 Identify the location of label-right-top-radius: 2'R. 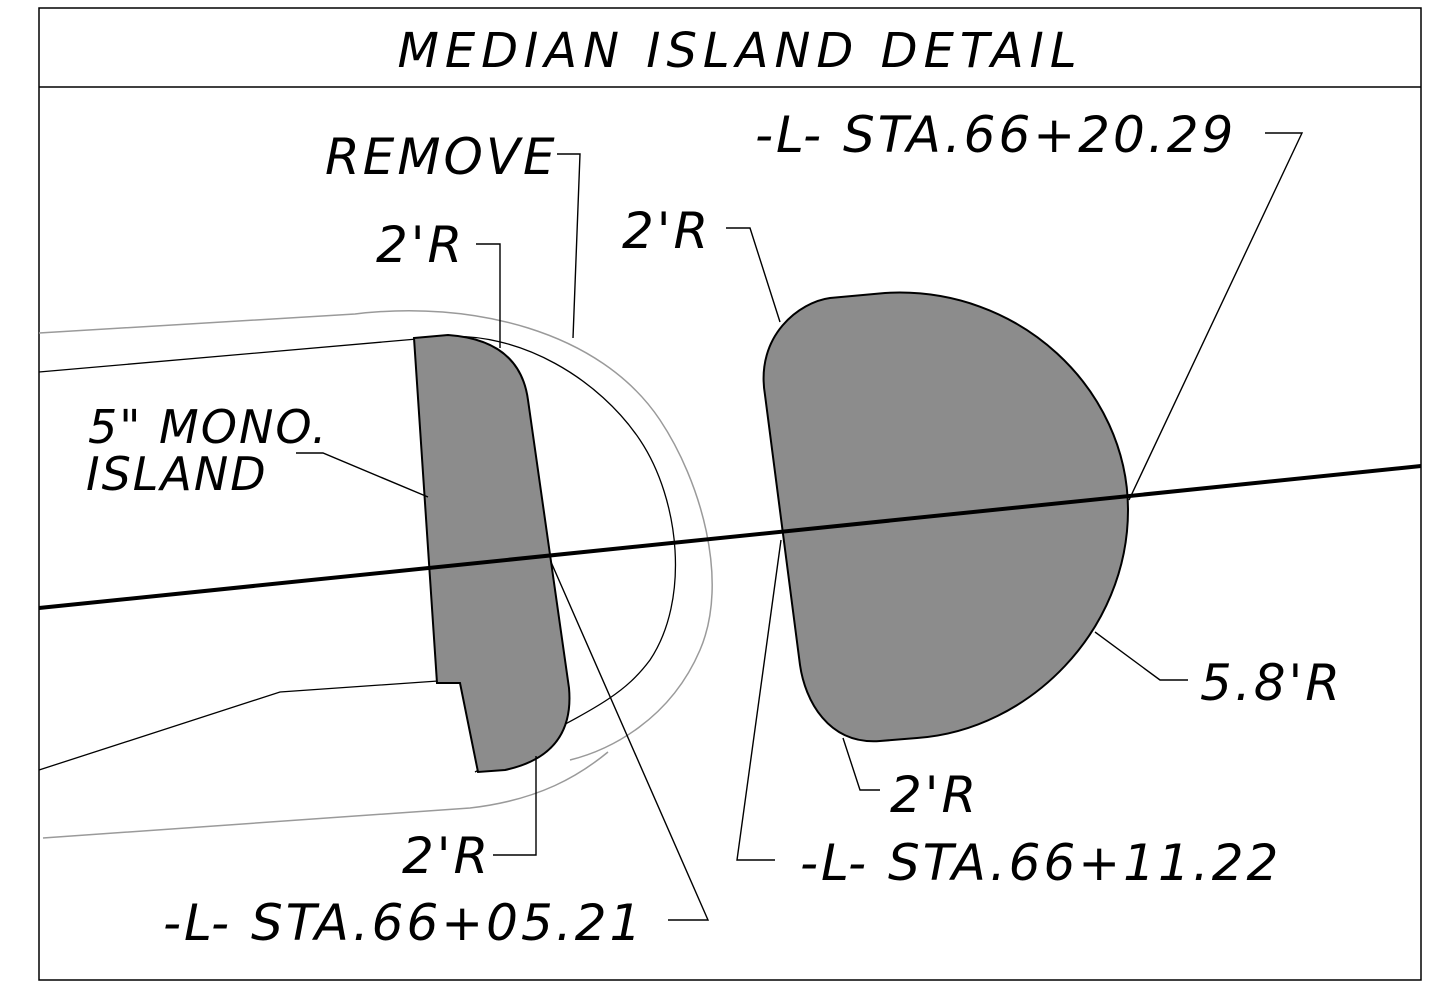
(666, 231).